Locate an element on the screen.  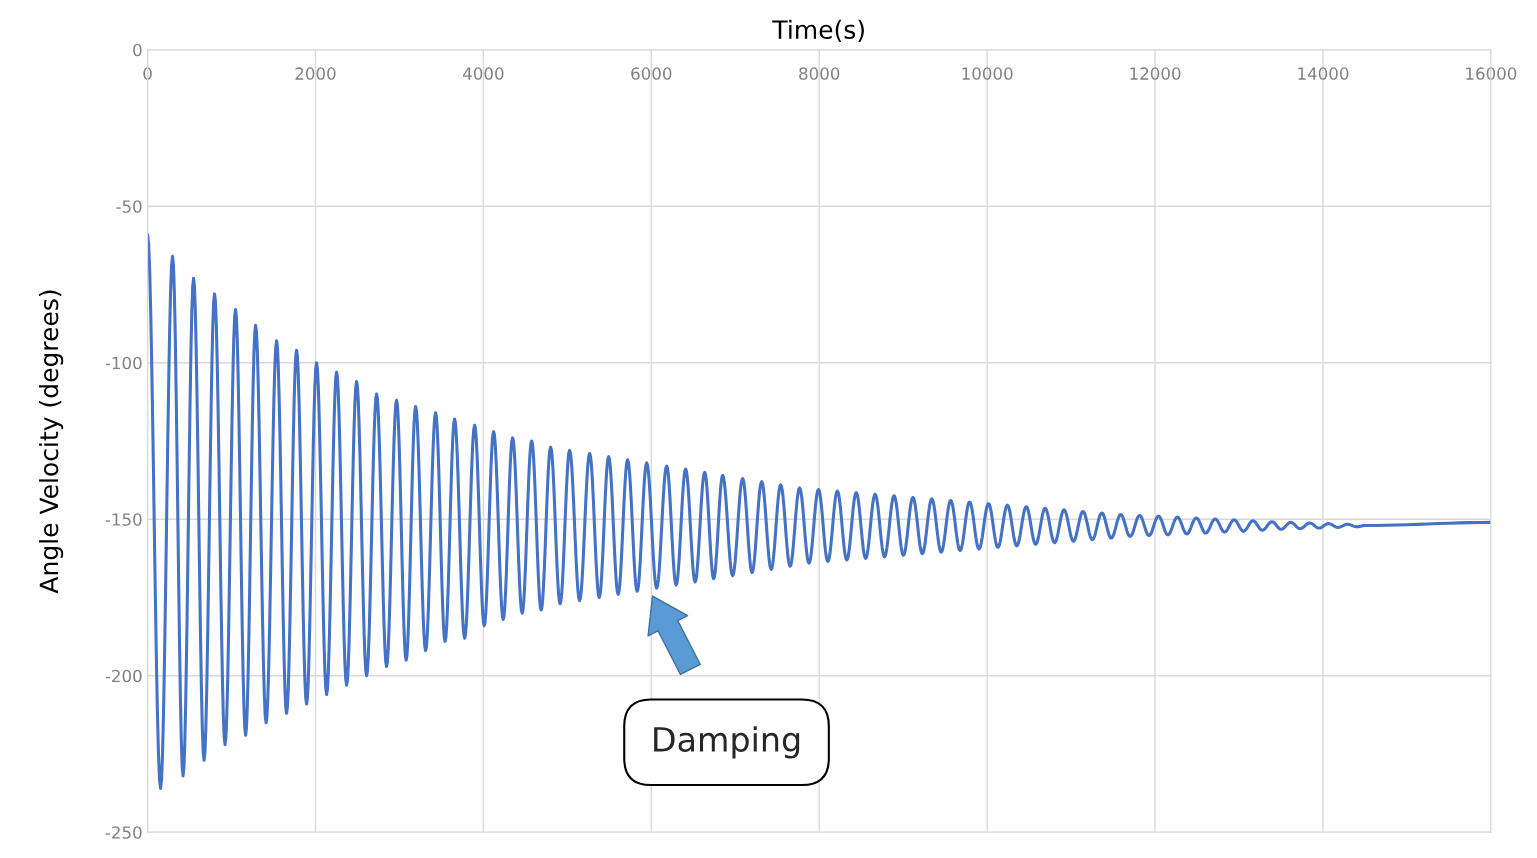
x-tick-label: 2000 is located at coordinates (315, 73).